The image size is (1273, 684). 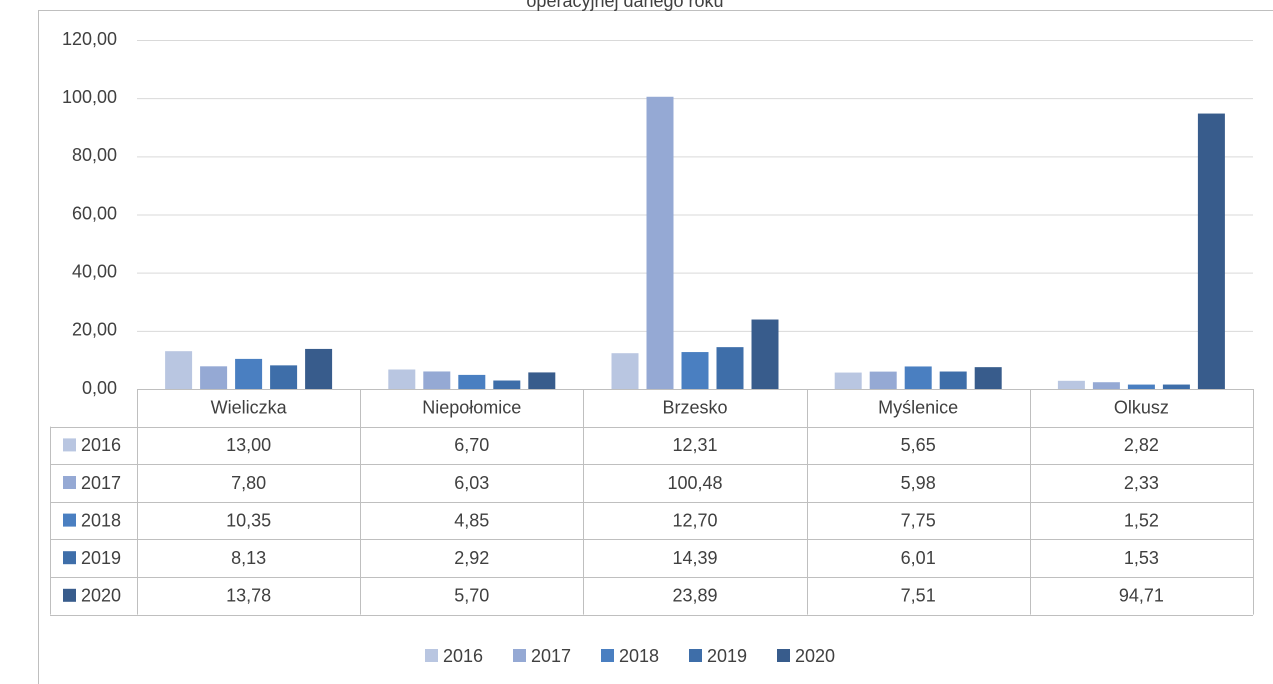 What do you see at coordinates (1141, 483) in the screenshot?
I see `data-label: 2,33` at bounding box center [1141, 483].